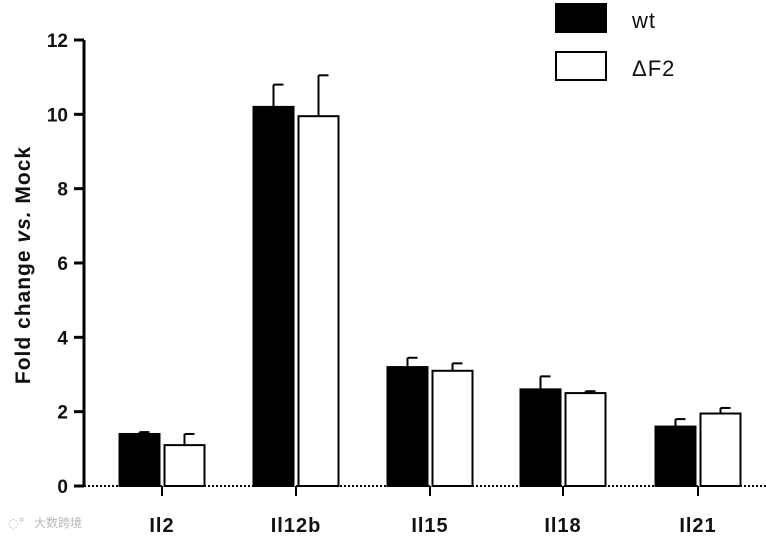  I want to click on y-tick-label: 2, so click(62, 413).